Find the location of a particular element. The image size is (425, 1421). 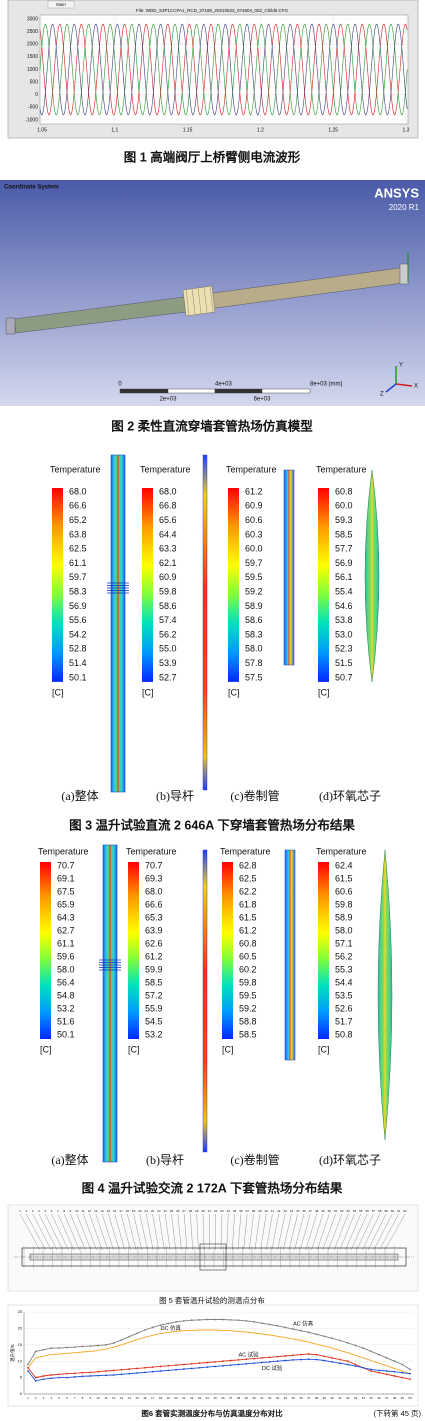

x-tick-label: 4 is located at coordinates (51, 1398).